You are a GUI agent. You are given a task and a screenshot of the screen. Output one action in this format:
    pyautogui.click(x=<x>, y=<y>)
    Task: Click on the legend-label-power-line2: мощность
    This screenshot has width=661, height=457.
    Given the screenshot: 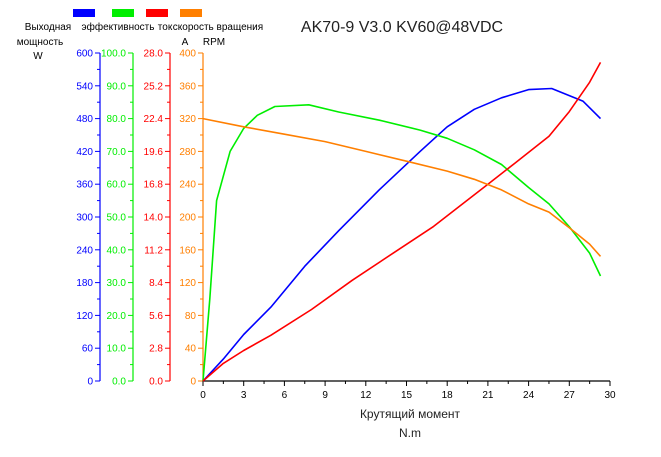 What is the action you would take?
    pyautogui.click(x=40, y=42)
    